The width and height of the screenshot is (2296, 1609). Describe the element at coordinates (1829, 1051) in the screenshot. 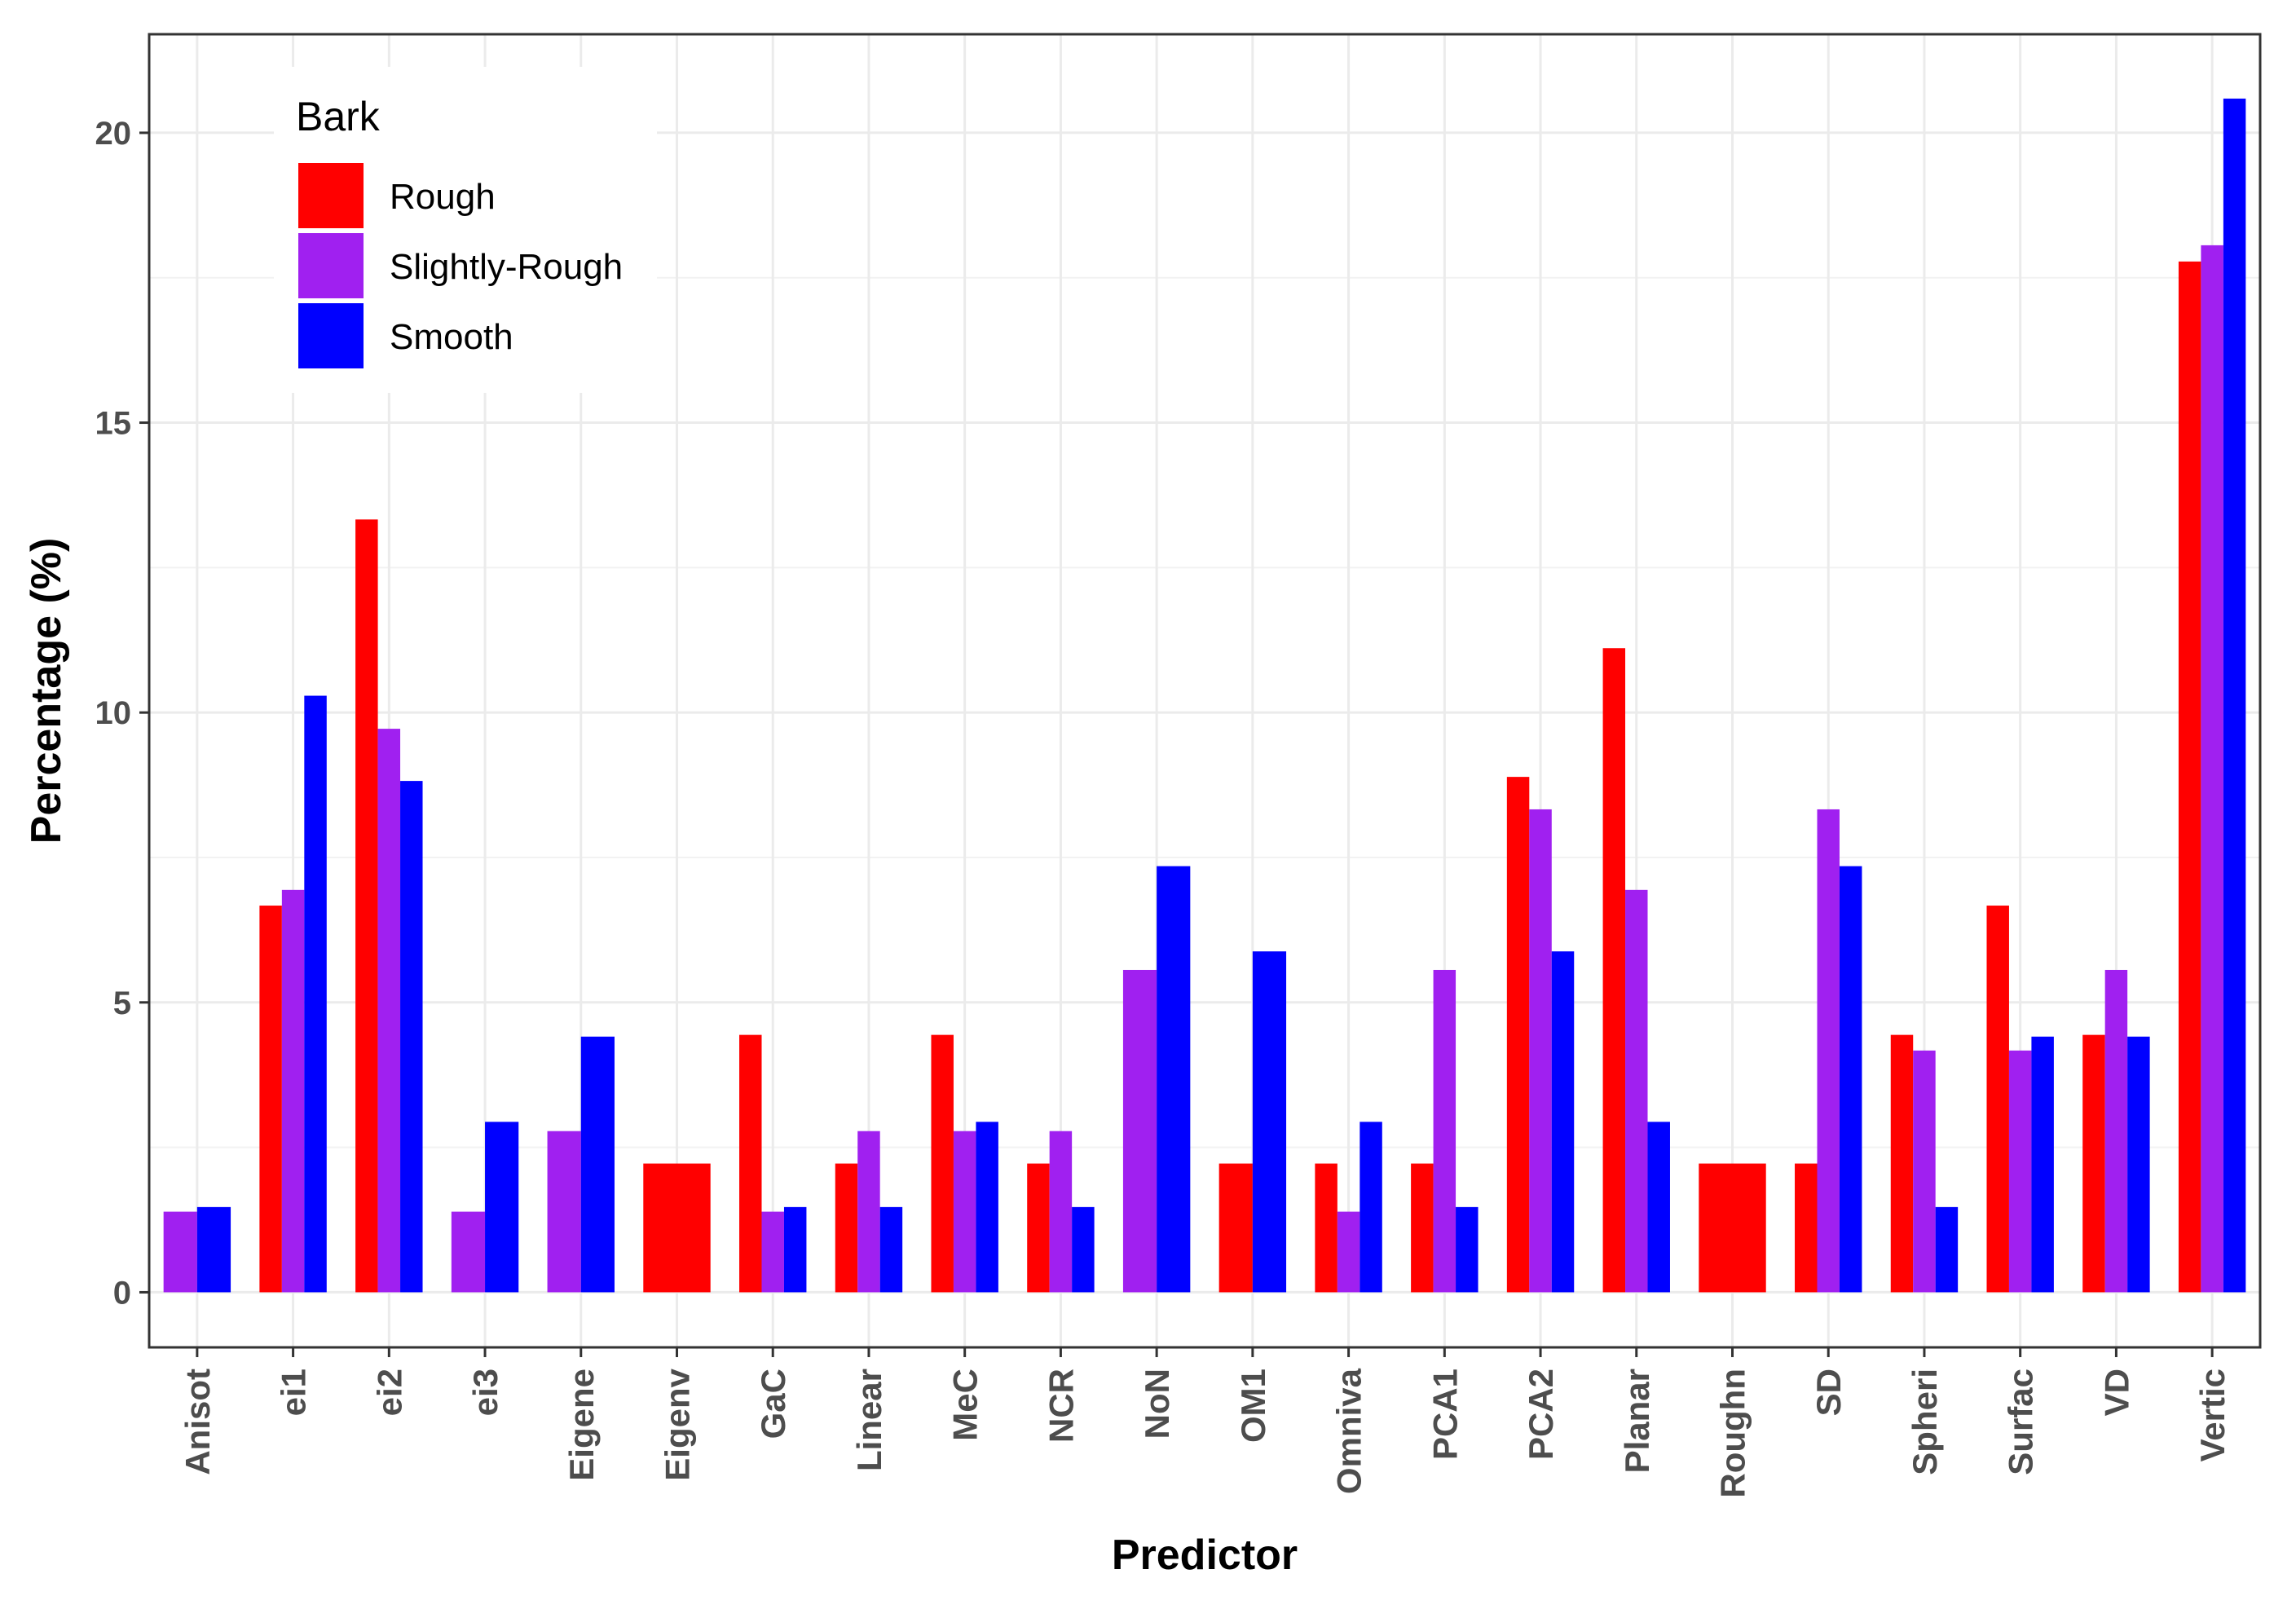

I see `bar-slightly-rough-sd` at that location.